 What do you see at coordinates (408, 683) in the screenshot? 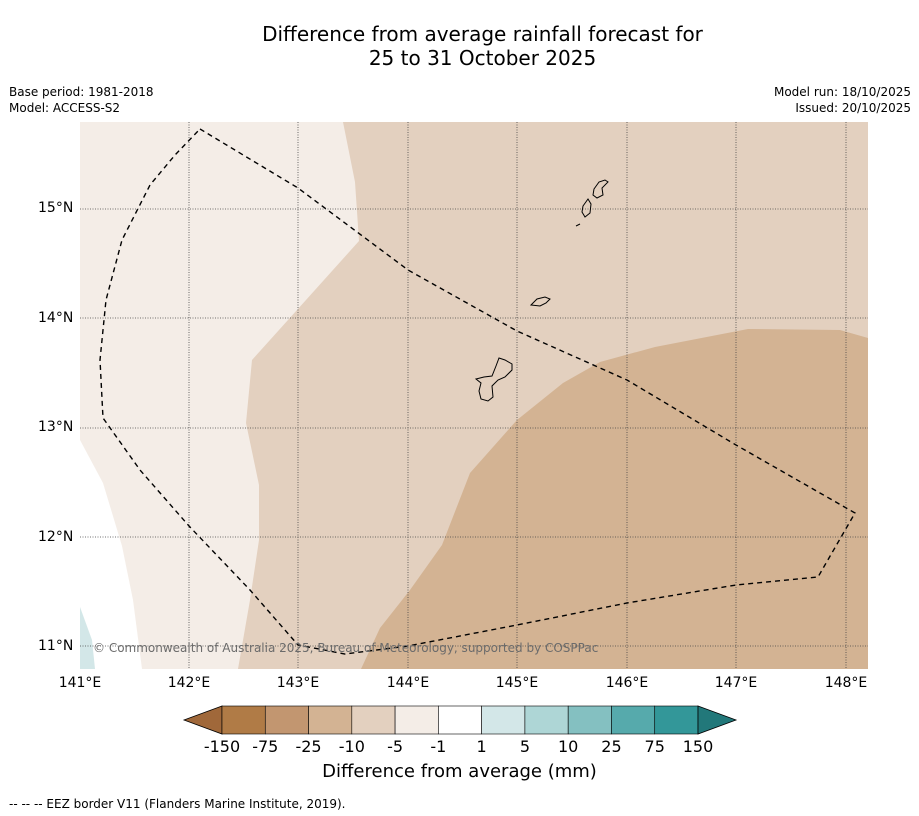
I see `x-tick-144e: 144°E` at bounding box center [408, 683].